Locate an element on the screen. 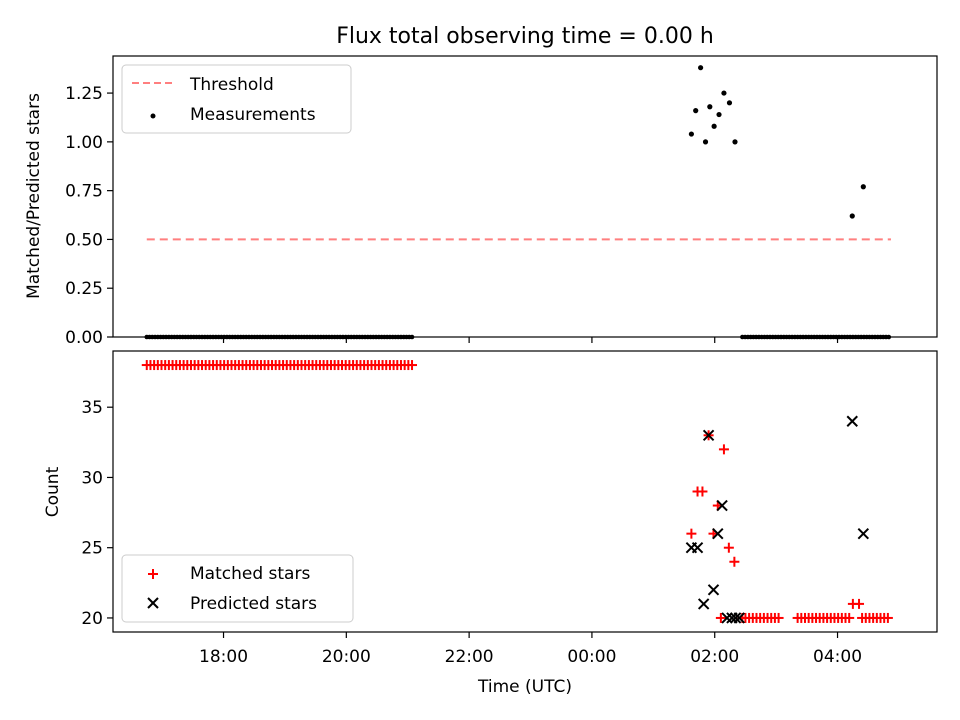  bottom-legend-box is located at coordinates (237, 588).